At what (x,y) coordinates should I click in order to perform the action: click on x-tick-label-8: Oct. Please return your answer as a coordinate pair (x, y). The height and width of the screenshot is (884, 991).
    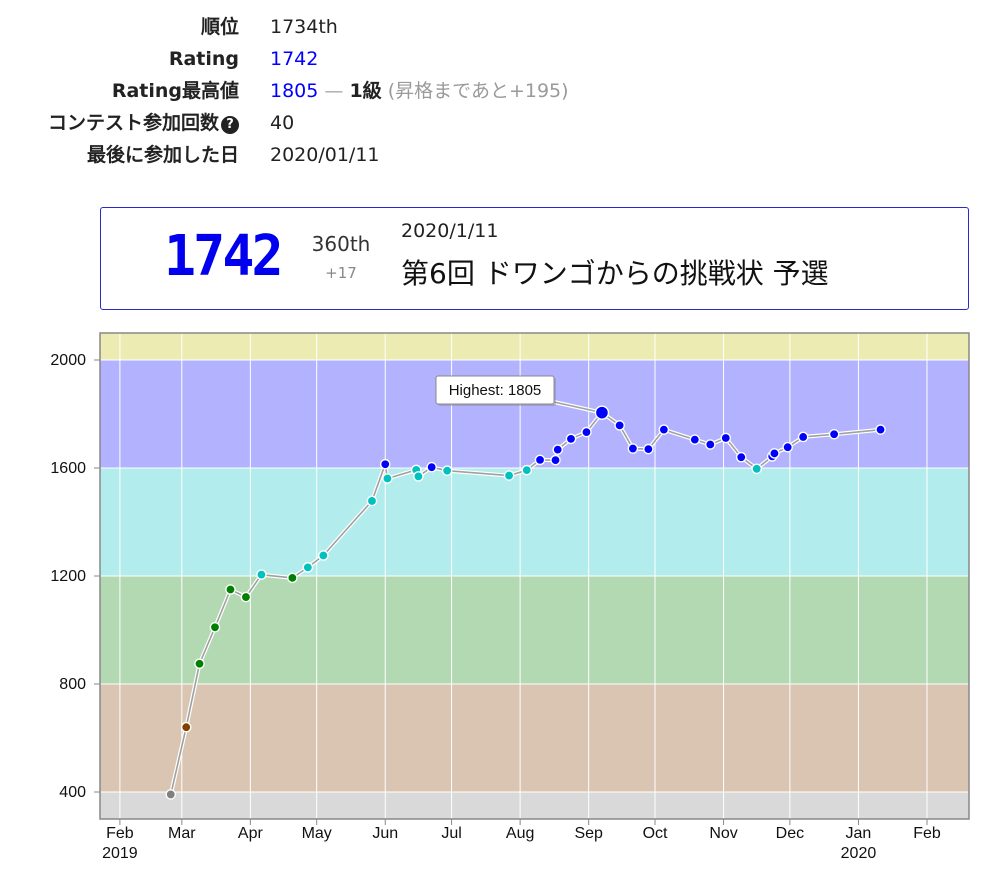
    Looking at the image, I should click on (655, 833).